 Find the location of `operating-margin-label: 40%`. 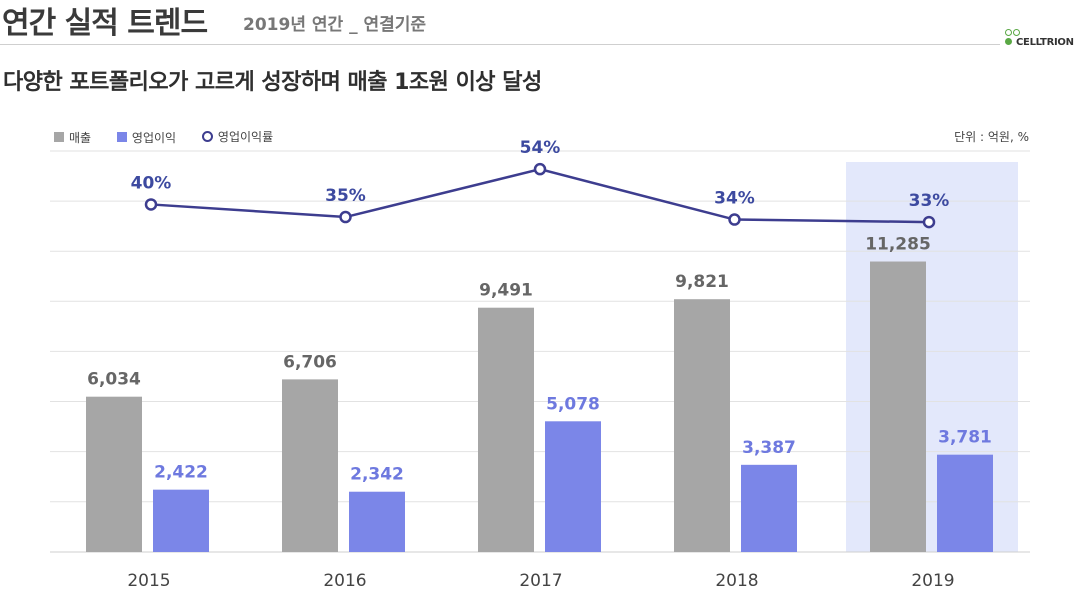

operating-margin-label: 40% is located at coordinates (151, 183).